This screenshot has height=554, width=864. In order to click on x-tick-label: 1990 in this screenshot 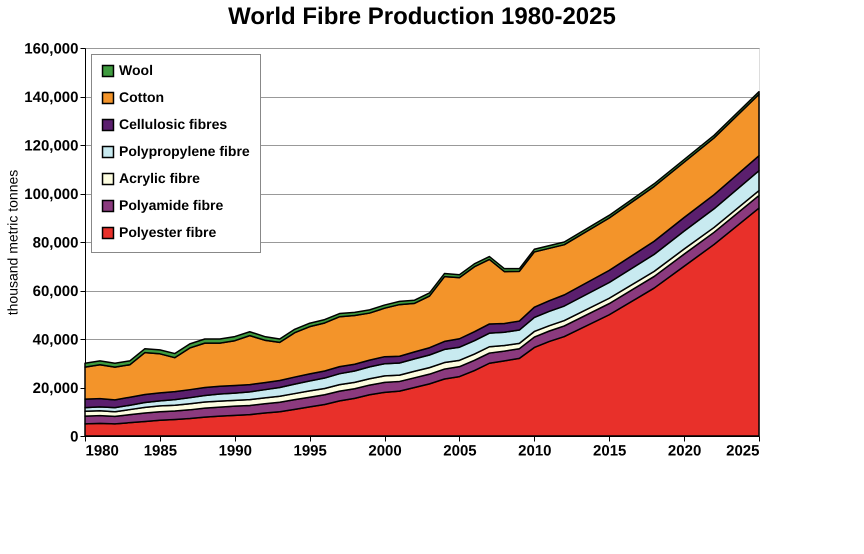, I will do `click(235, 451)`.